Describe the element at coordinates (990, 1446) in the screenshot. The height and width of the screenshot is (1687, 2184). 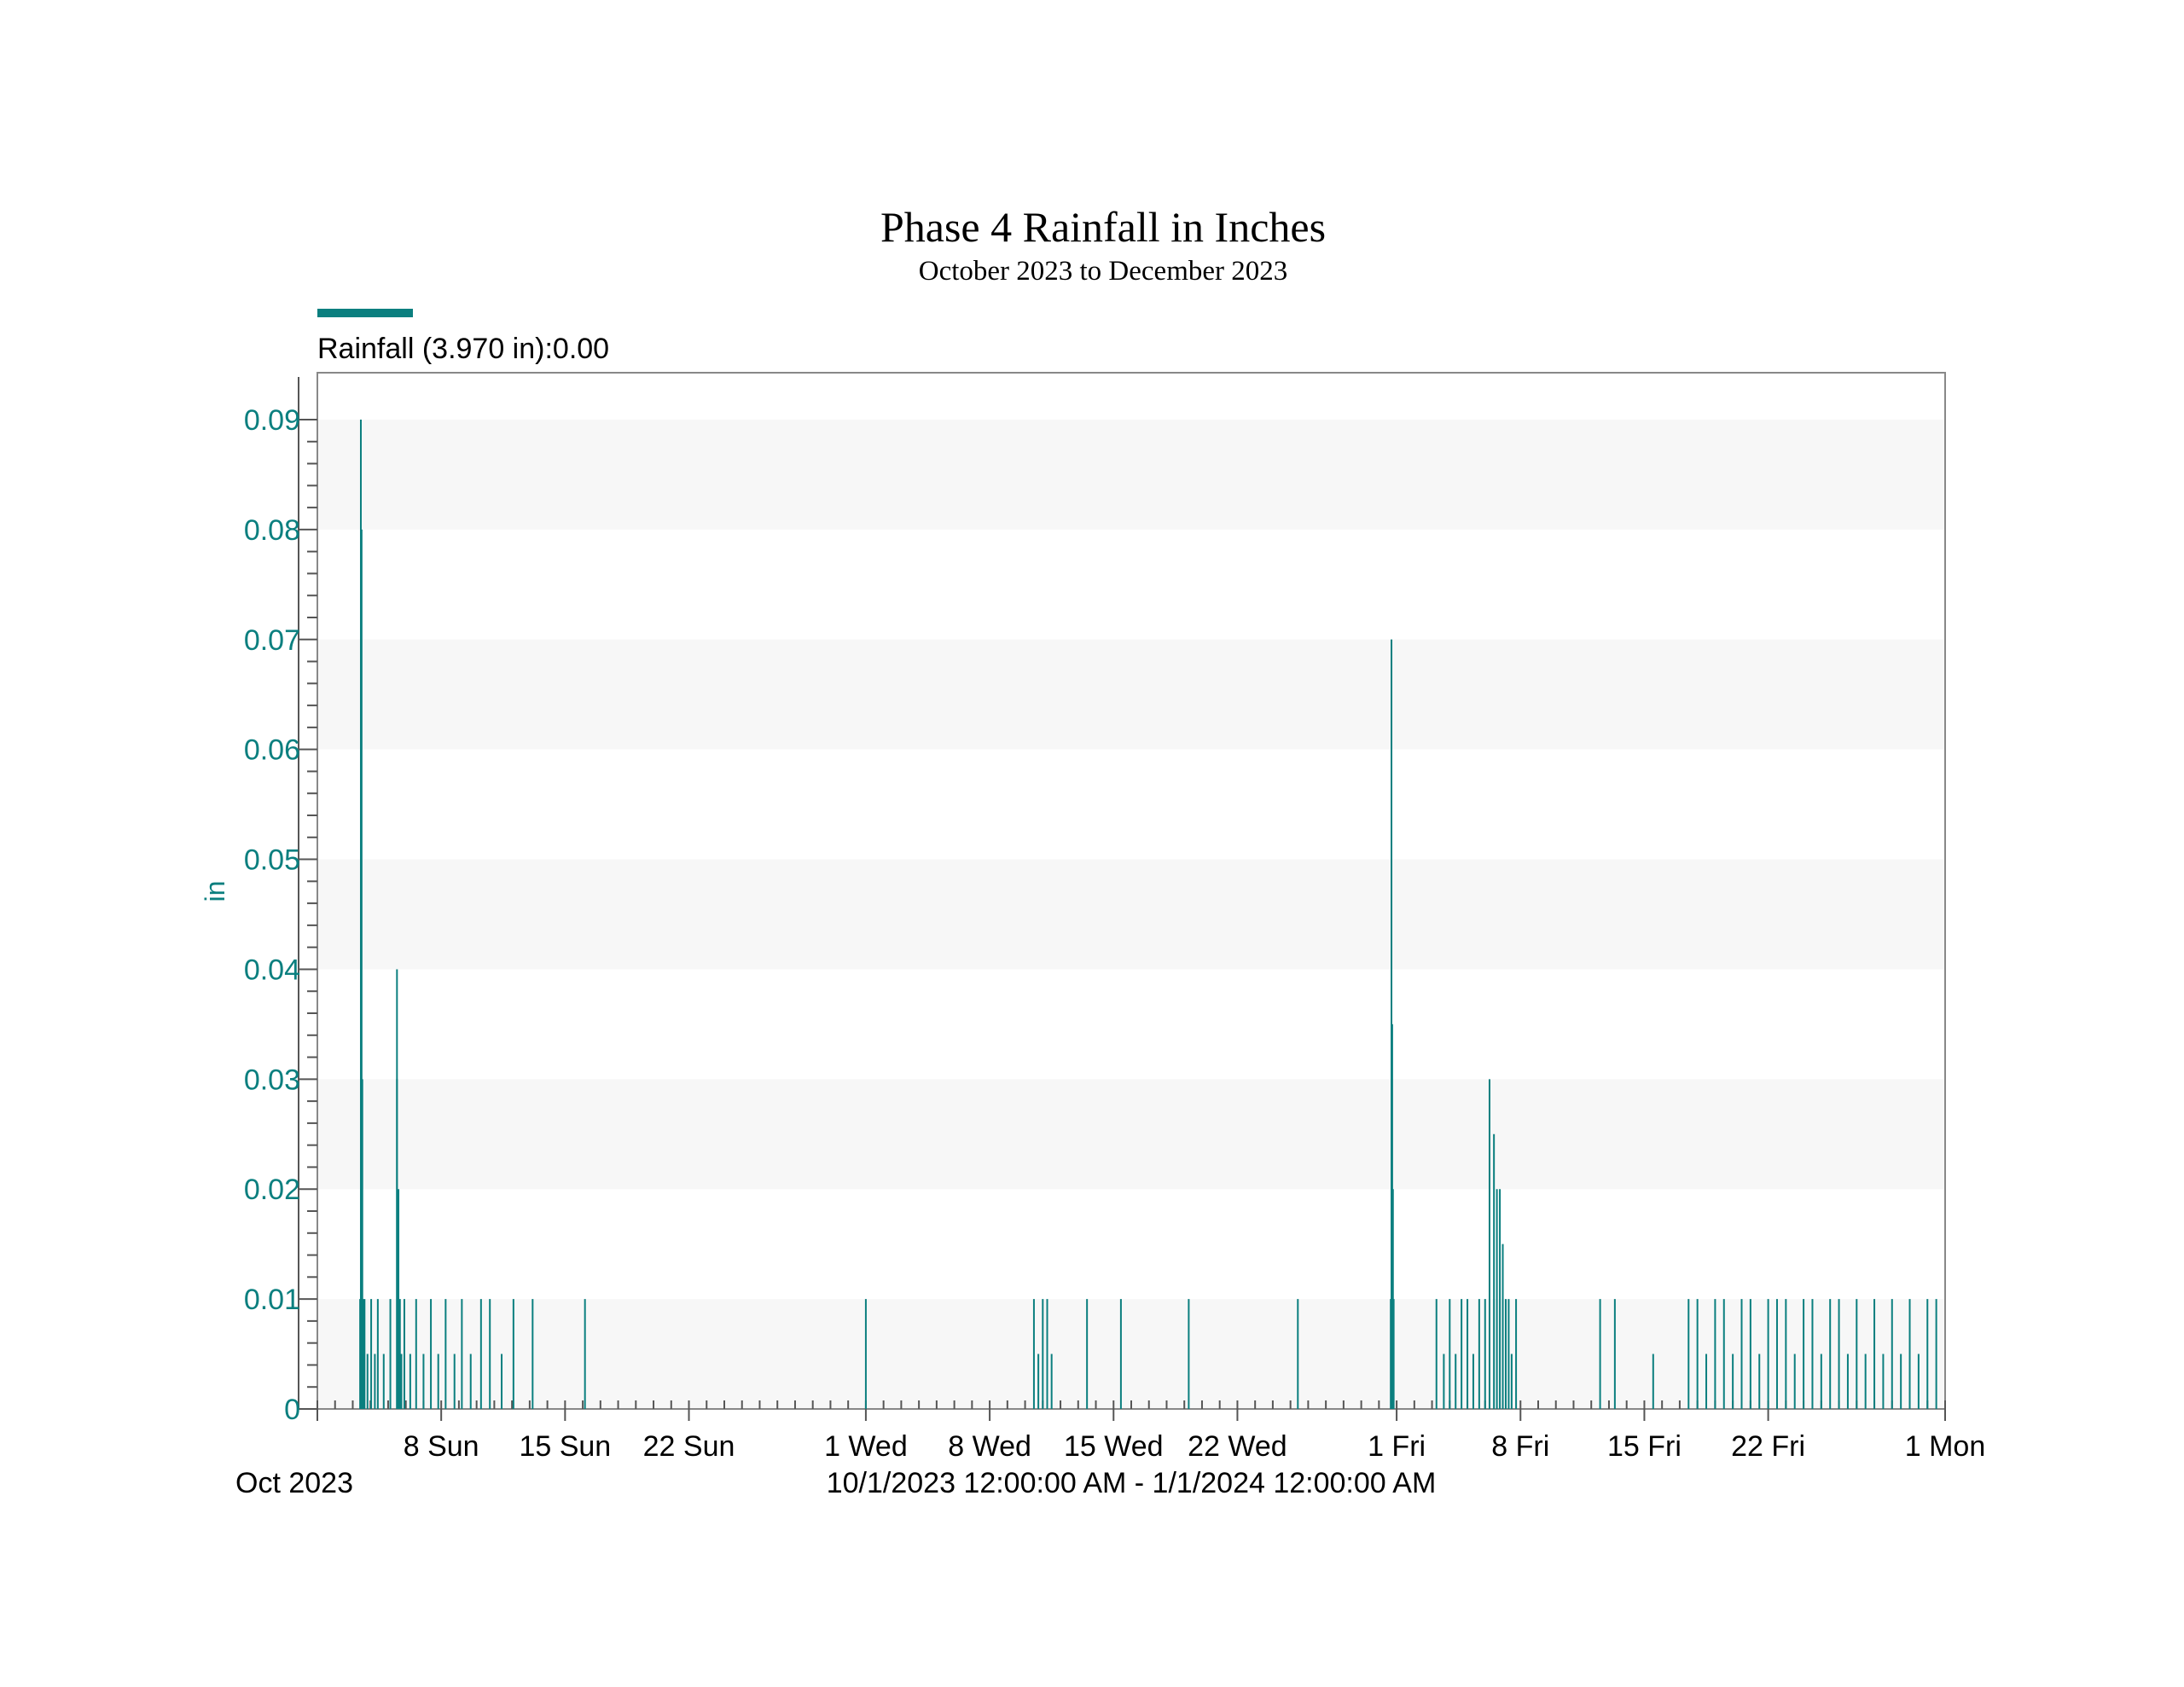
I see `x-tick-label: 8 Wed` at that location.